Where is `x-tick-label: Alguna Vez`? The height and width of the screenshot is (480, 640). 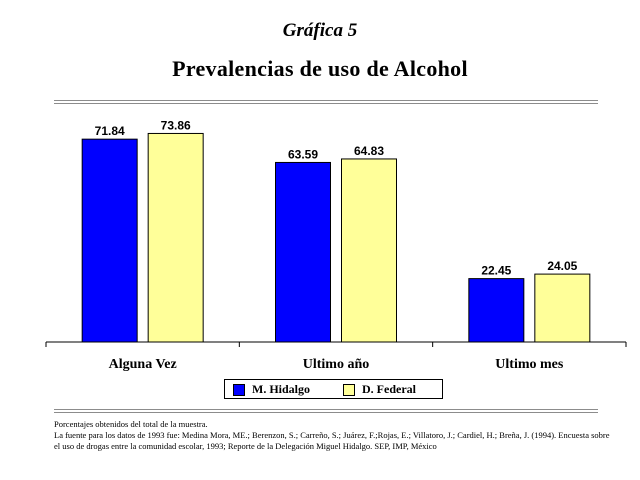 x-tick-label: Alguna Vez is located at coordinates (143, 364).